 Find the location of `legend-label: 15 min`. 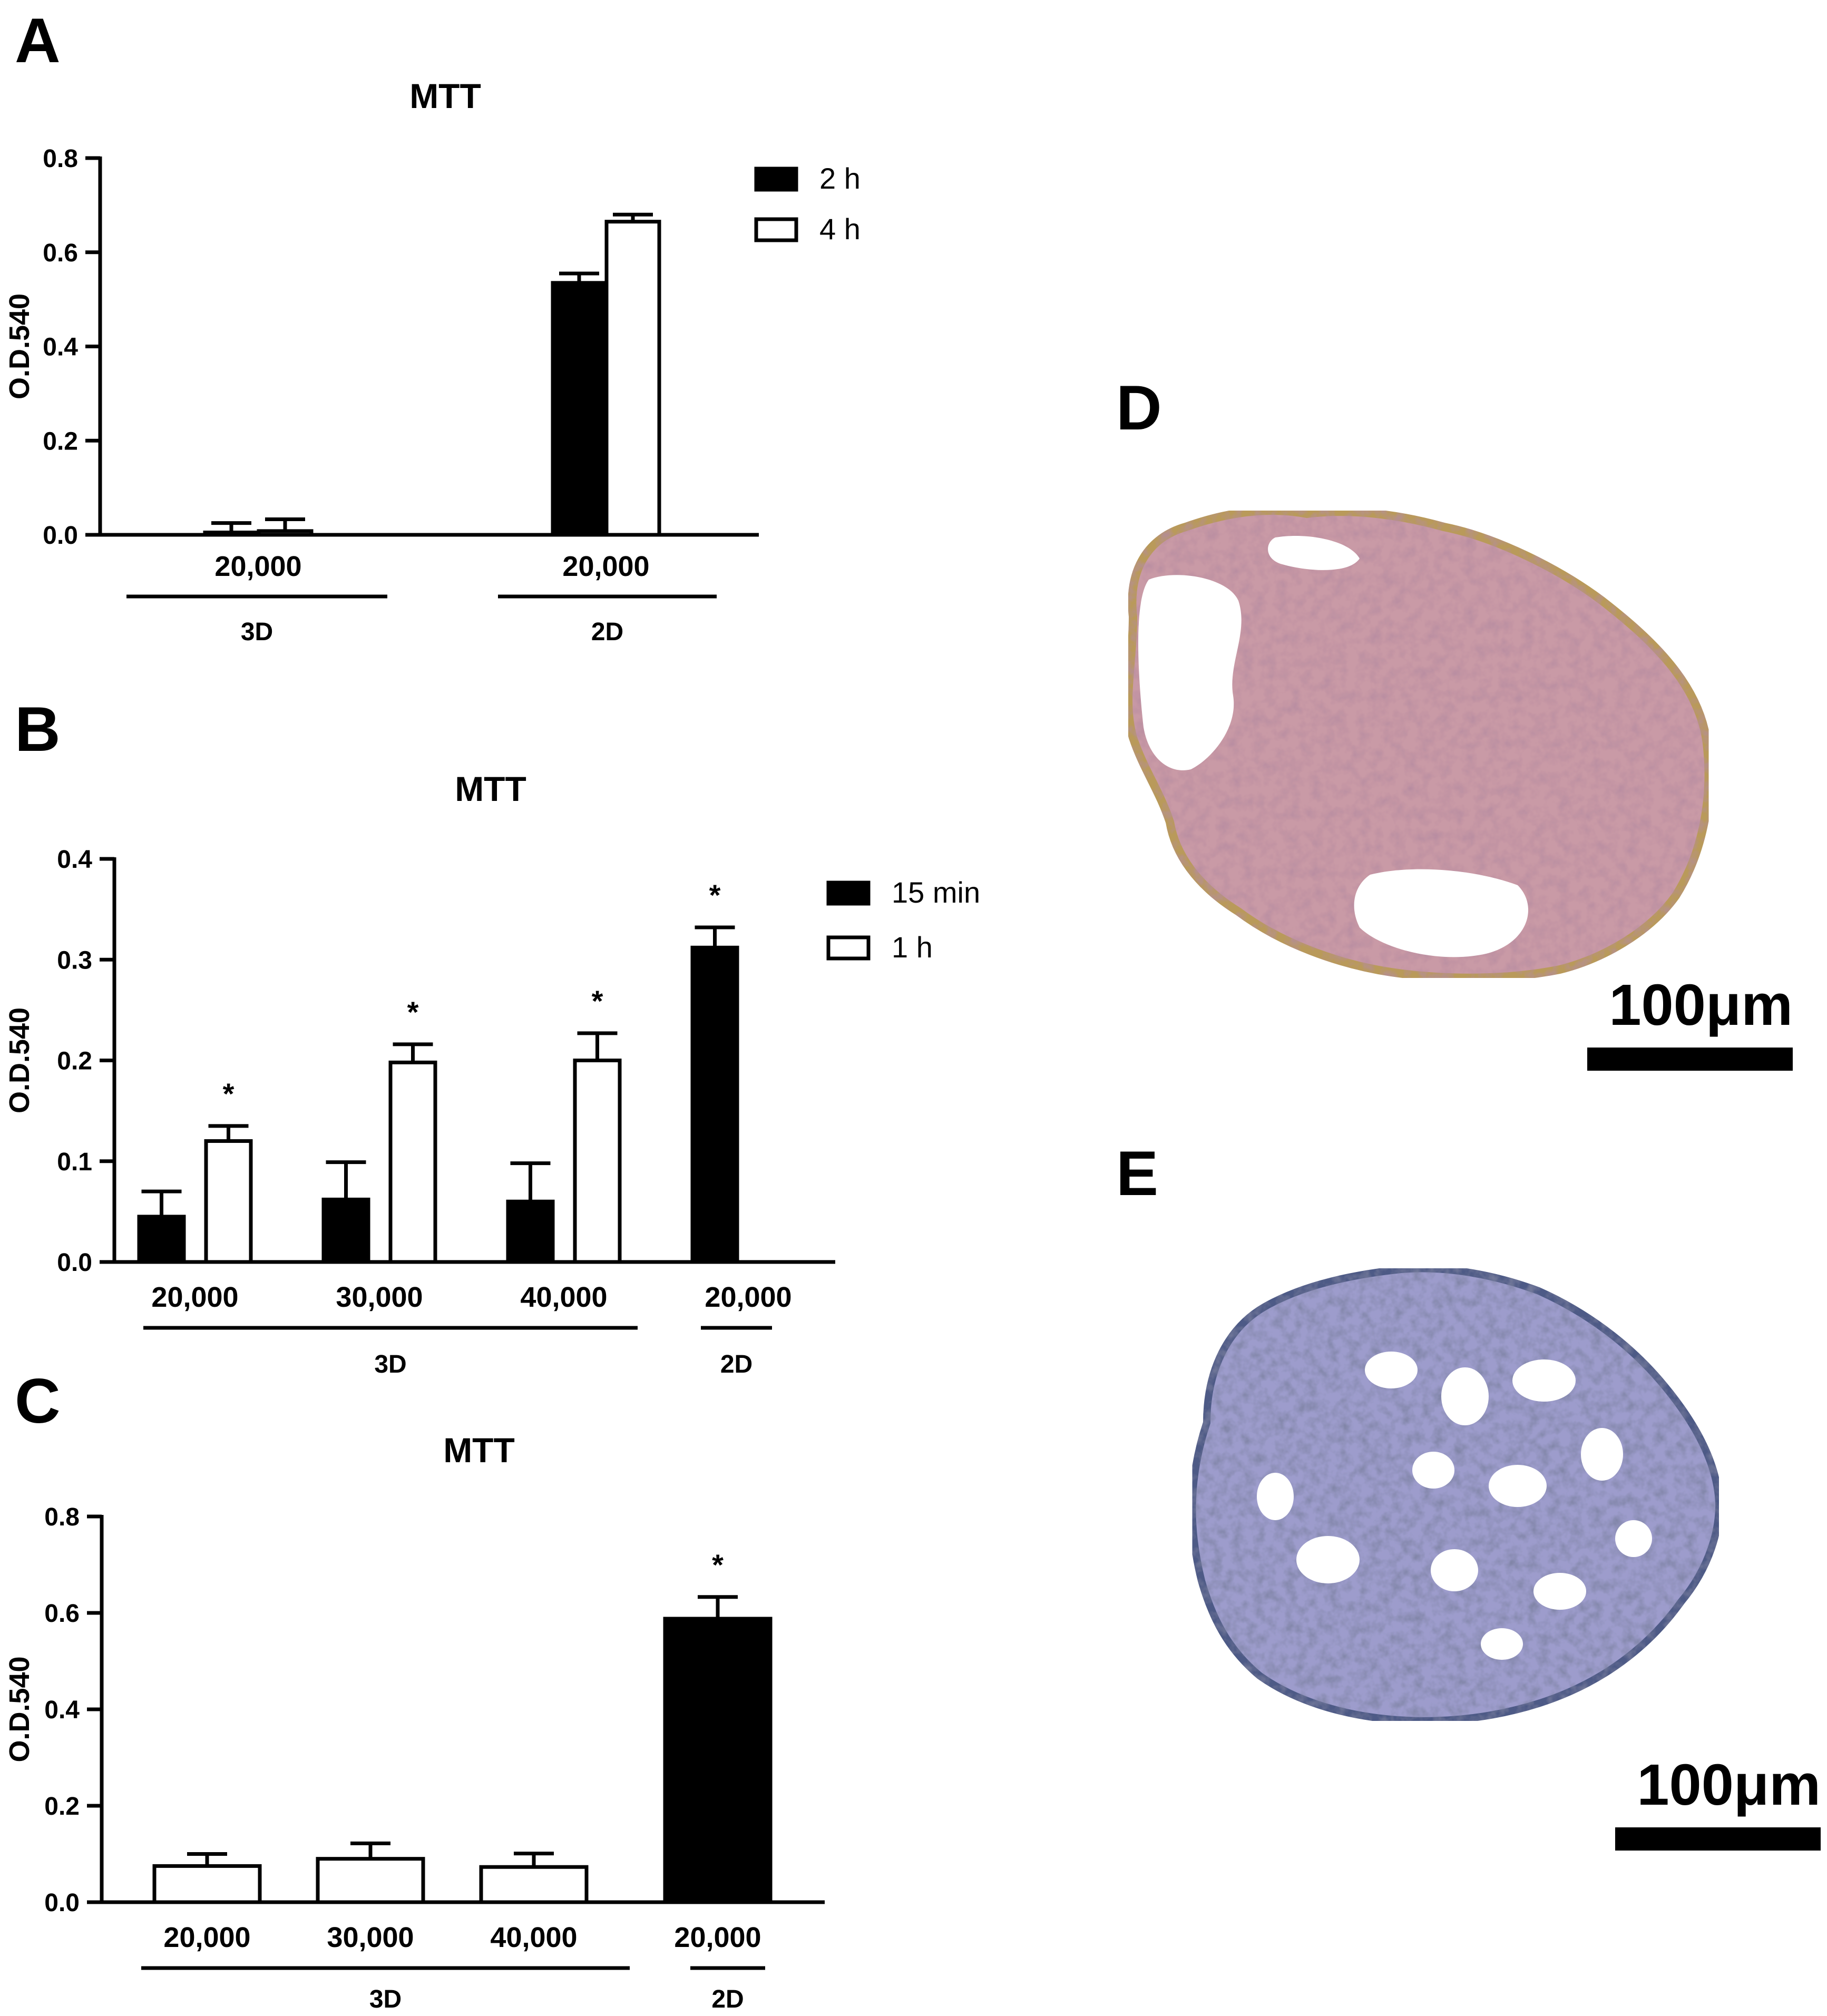

legend-label: 15 min is located at coordinates (936, 892).